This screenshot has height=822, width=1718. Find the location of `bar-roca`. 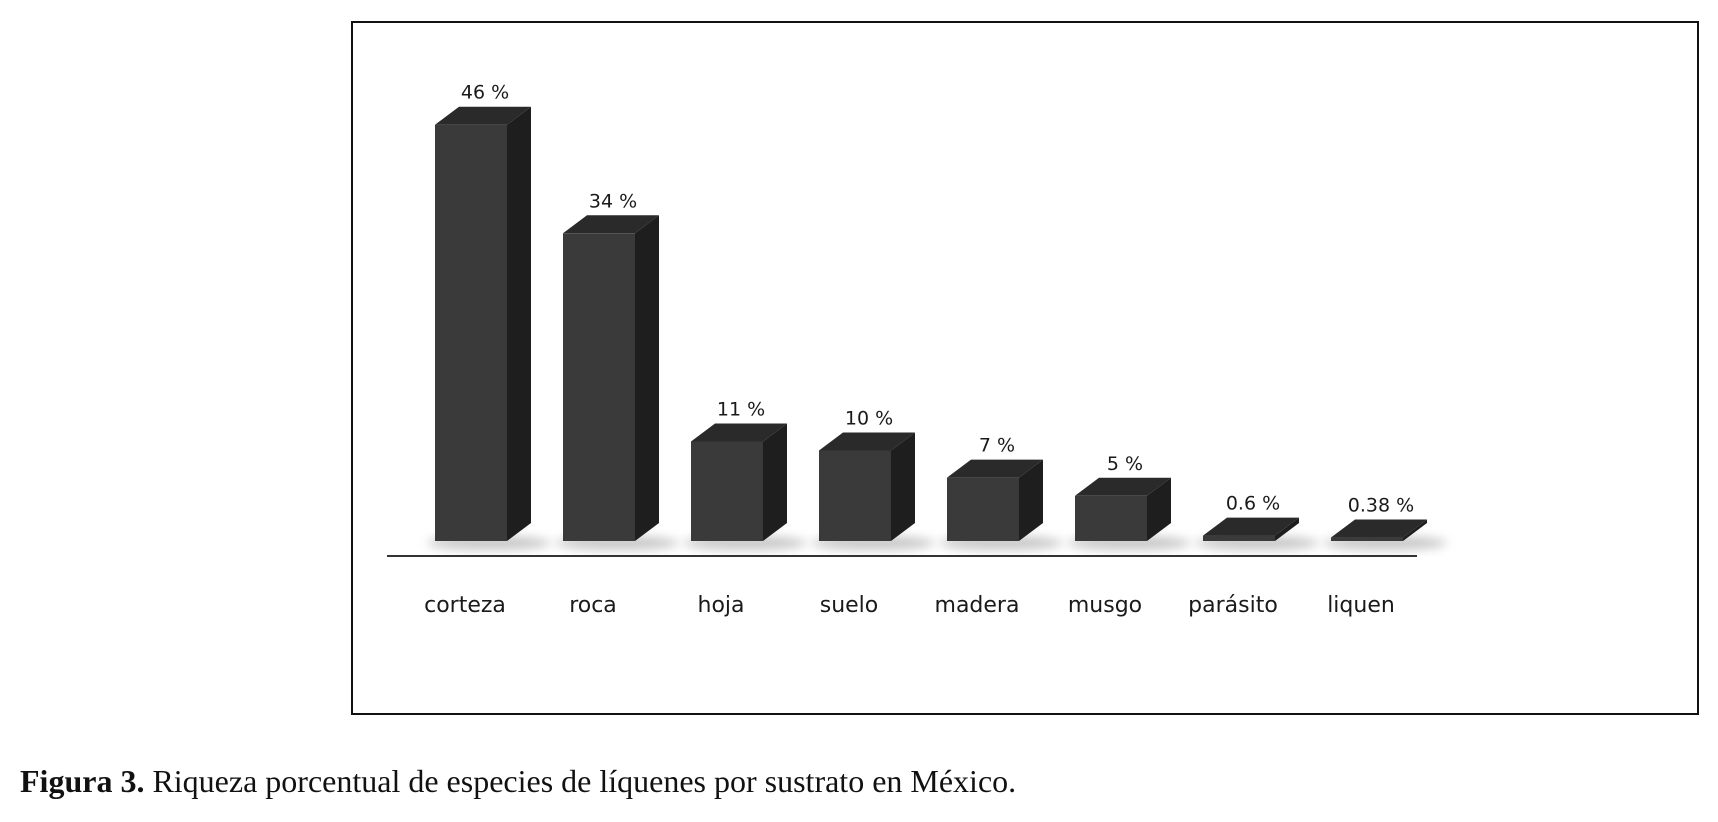

bar-roca is located at coordinates (611, 378).